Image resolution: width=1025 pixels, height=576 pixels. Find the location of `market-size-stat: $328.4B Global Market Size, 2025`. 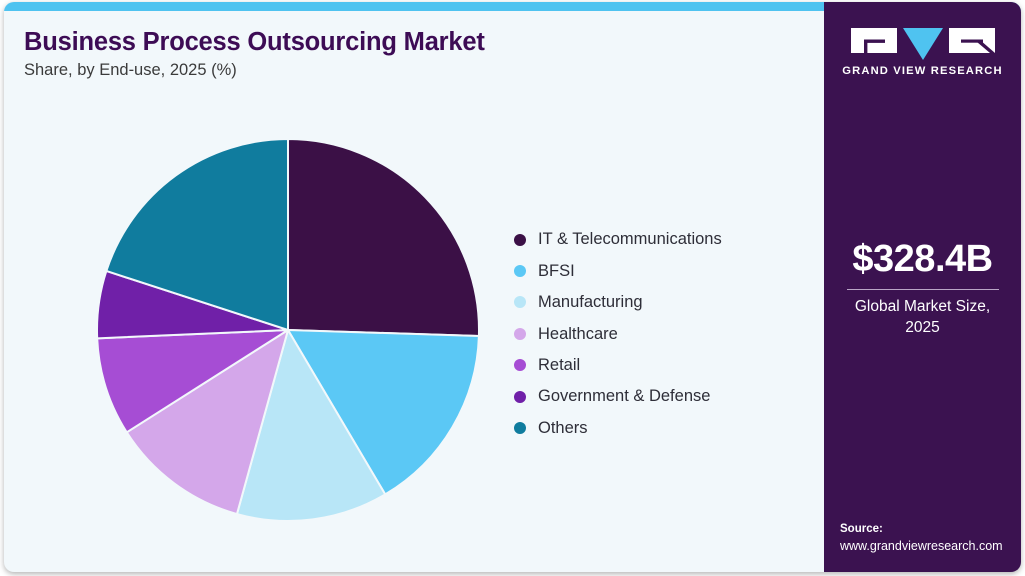

market-size-stat: $328.4B Global Market Size, 2025 is located at coordinates (922, 288).